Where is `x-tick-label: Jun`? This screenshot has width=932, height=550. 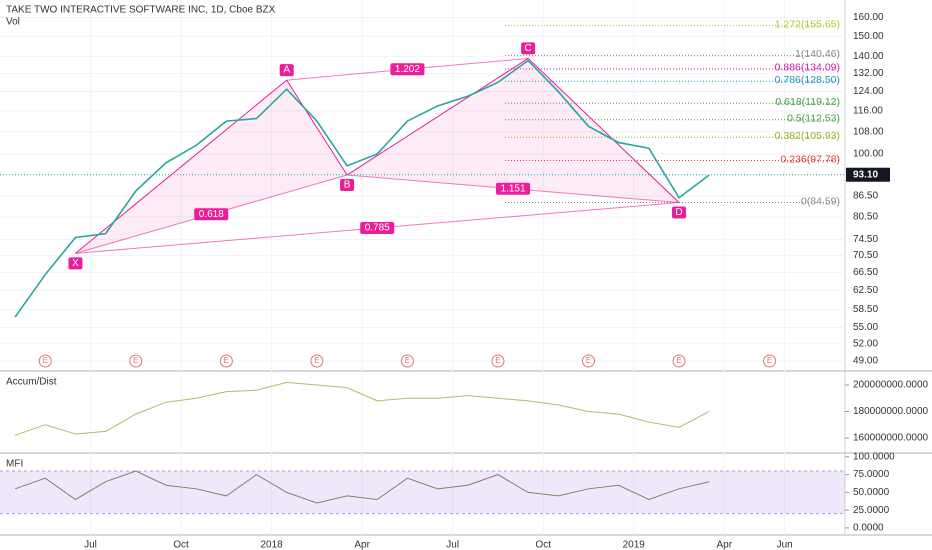 x-tick-label: Jun is located at coordinates (785, 545).